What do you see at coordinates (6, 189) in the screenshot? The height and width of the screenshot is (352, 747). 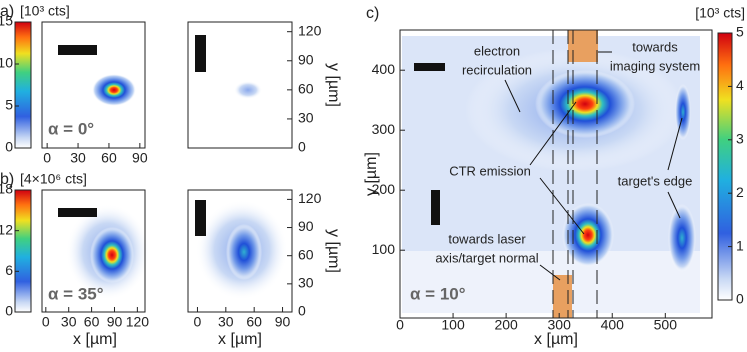 I see `colorbar-tick-label: 18` at bounding box center [6, 189].